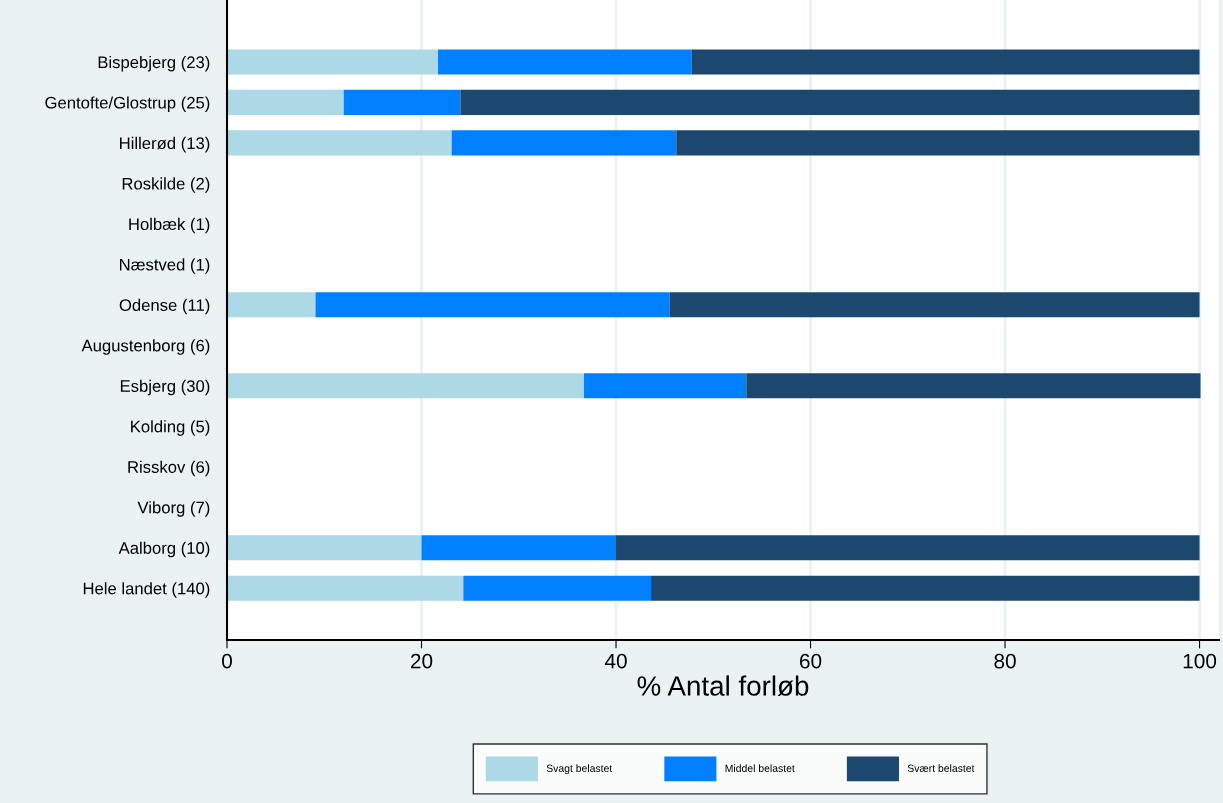 This screenshot has width=1223, height=803. Describe the element at coordinates (164, 549) in the screenshot. I see `y-tick-label: Aalborg (10)` at that location.